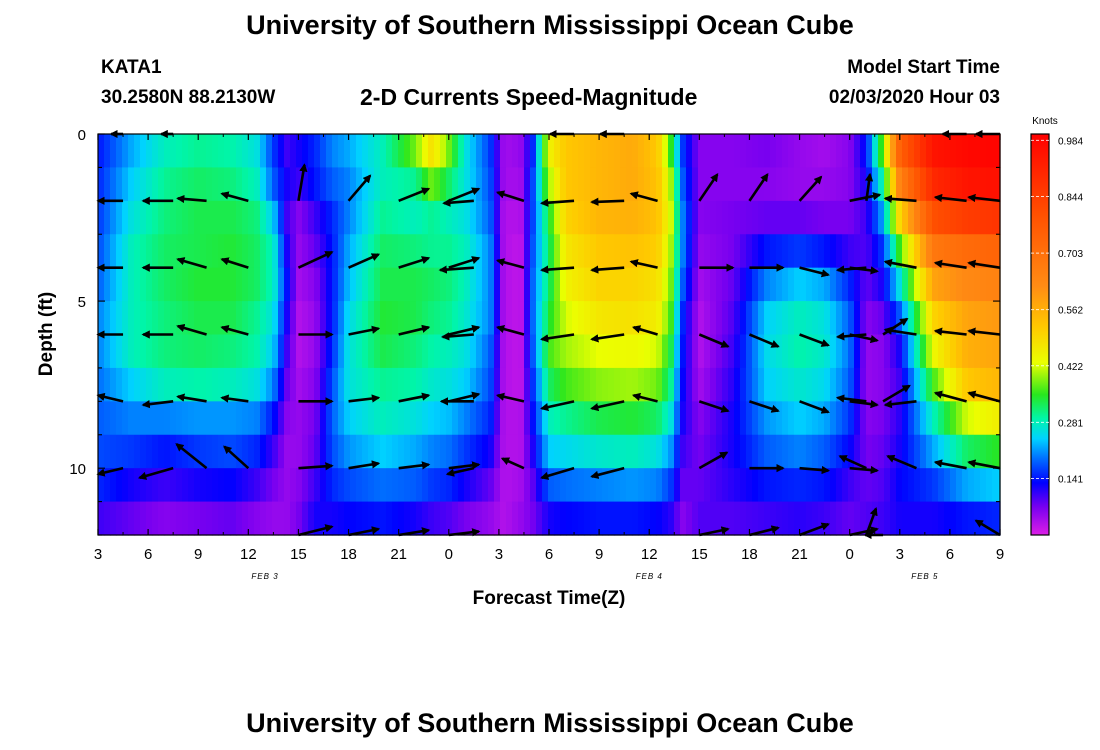 Image resolution: width=1100 pixels, height=750 pixels. What do you see at coordinates (1070, 367) in the screenshot?
I see `colorbar-tick-label: 0.422` at bounding box center [1070, 367].